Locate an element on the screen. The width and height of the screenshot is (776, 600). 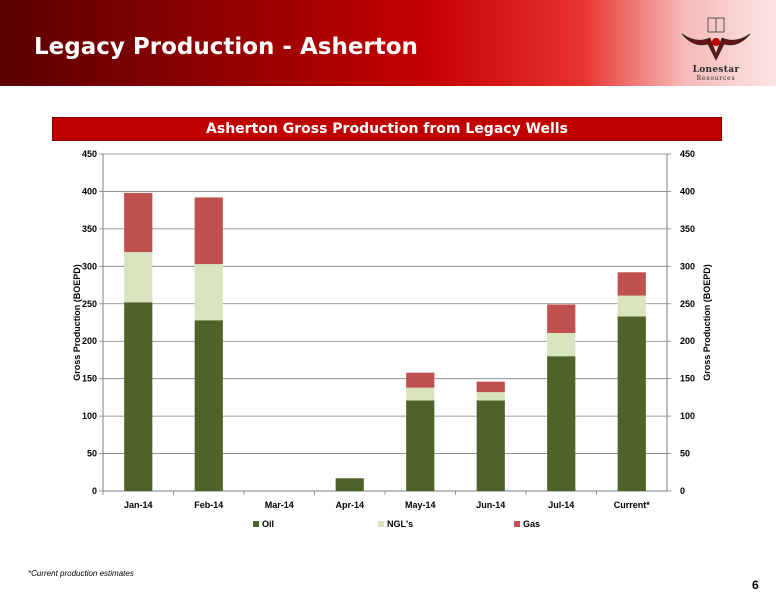
y-tick-label: 0 is located at coordinates (94, 491).